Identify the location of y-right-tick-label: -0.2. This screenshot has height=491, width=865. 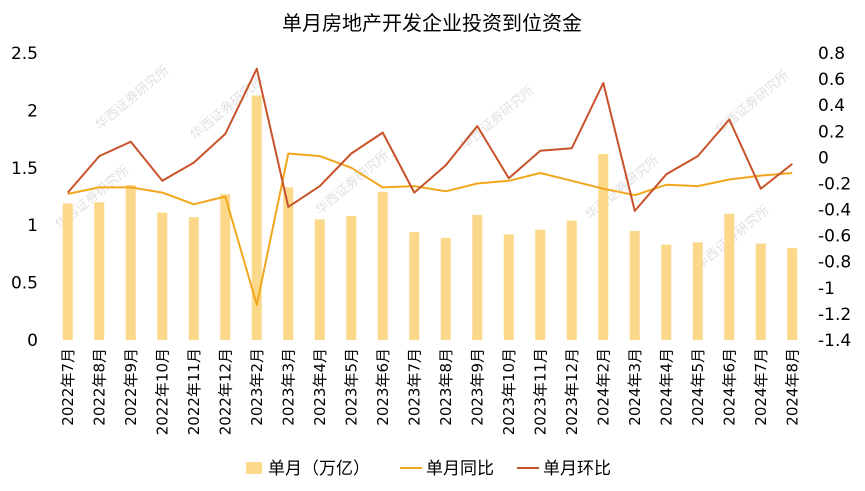
(834, 184).